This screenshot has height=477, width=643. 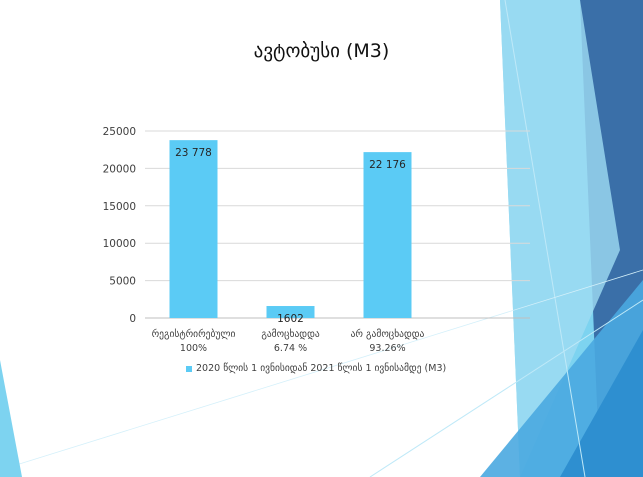 What do you see at coordinates (601, 403) in the screenshot?
I see `deco-bottom-dark-triangle` at bounding box center [601, 403].